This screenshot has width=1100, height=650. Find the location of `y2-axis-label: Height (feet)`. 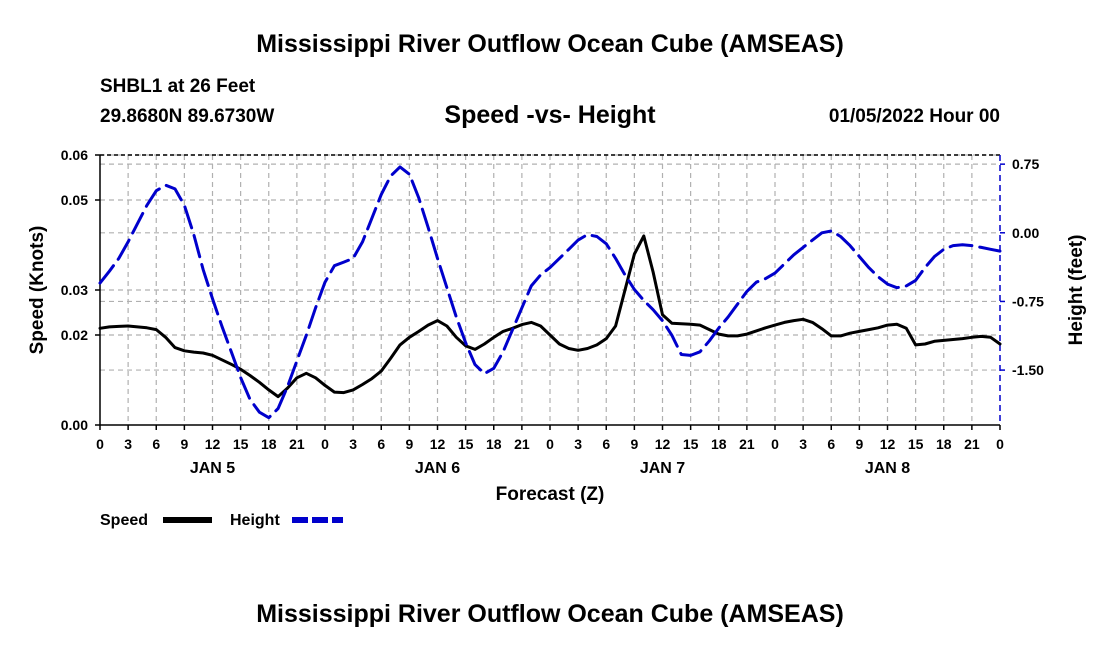

y2-axis-label: Height (feet) is located at coordinates (1076, 290).